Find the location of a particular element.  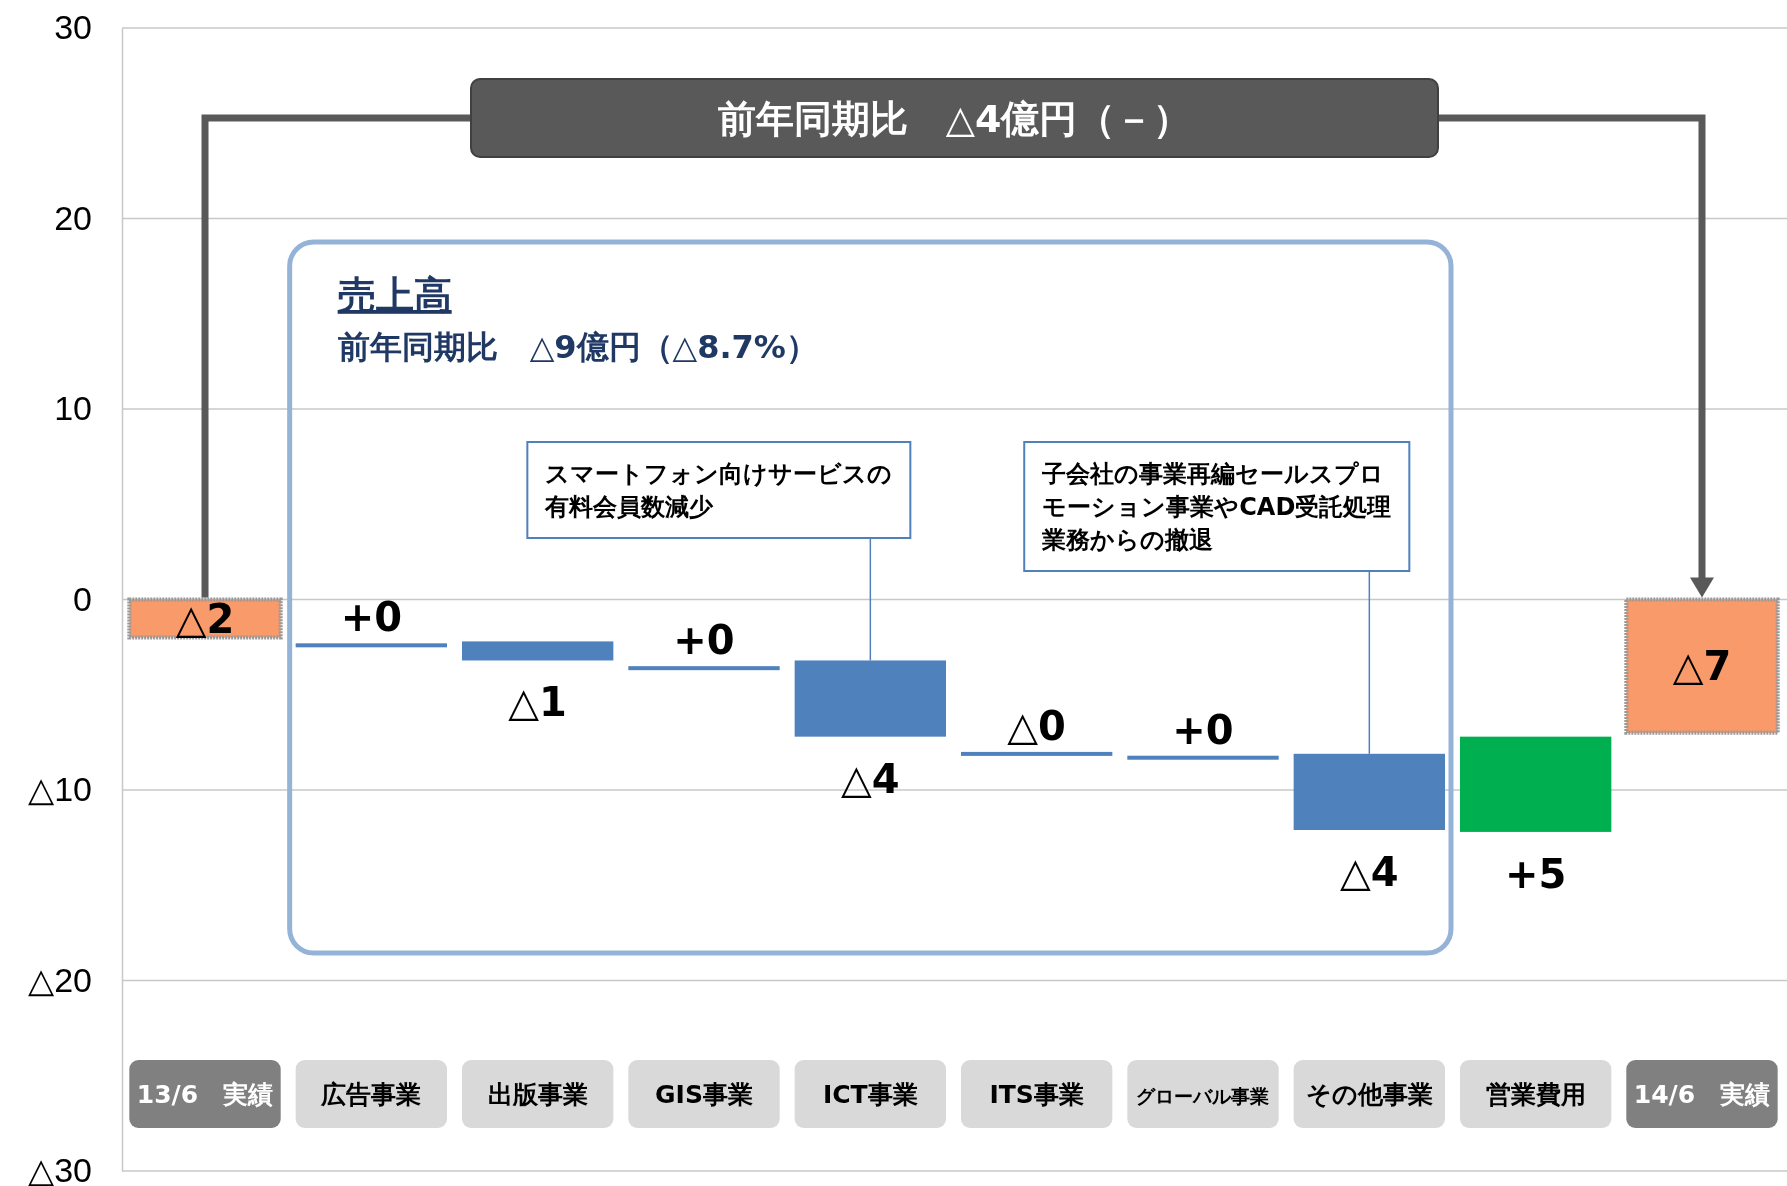

data-label: △7 is located at coordinates (1702, 666).